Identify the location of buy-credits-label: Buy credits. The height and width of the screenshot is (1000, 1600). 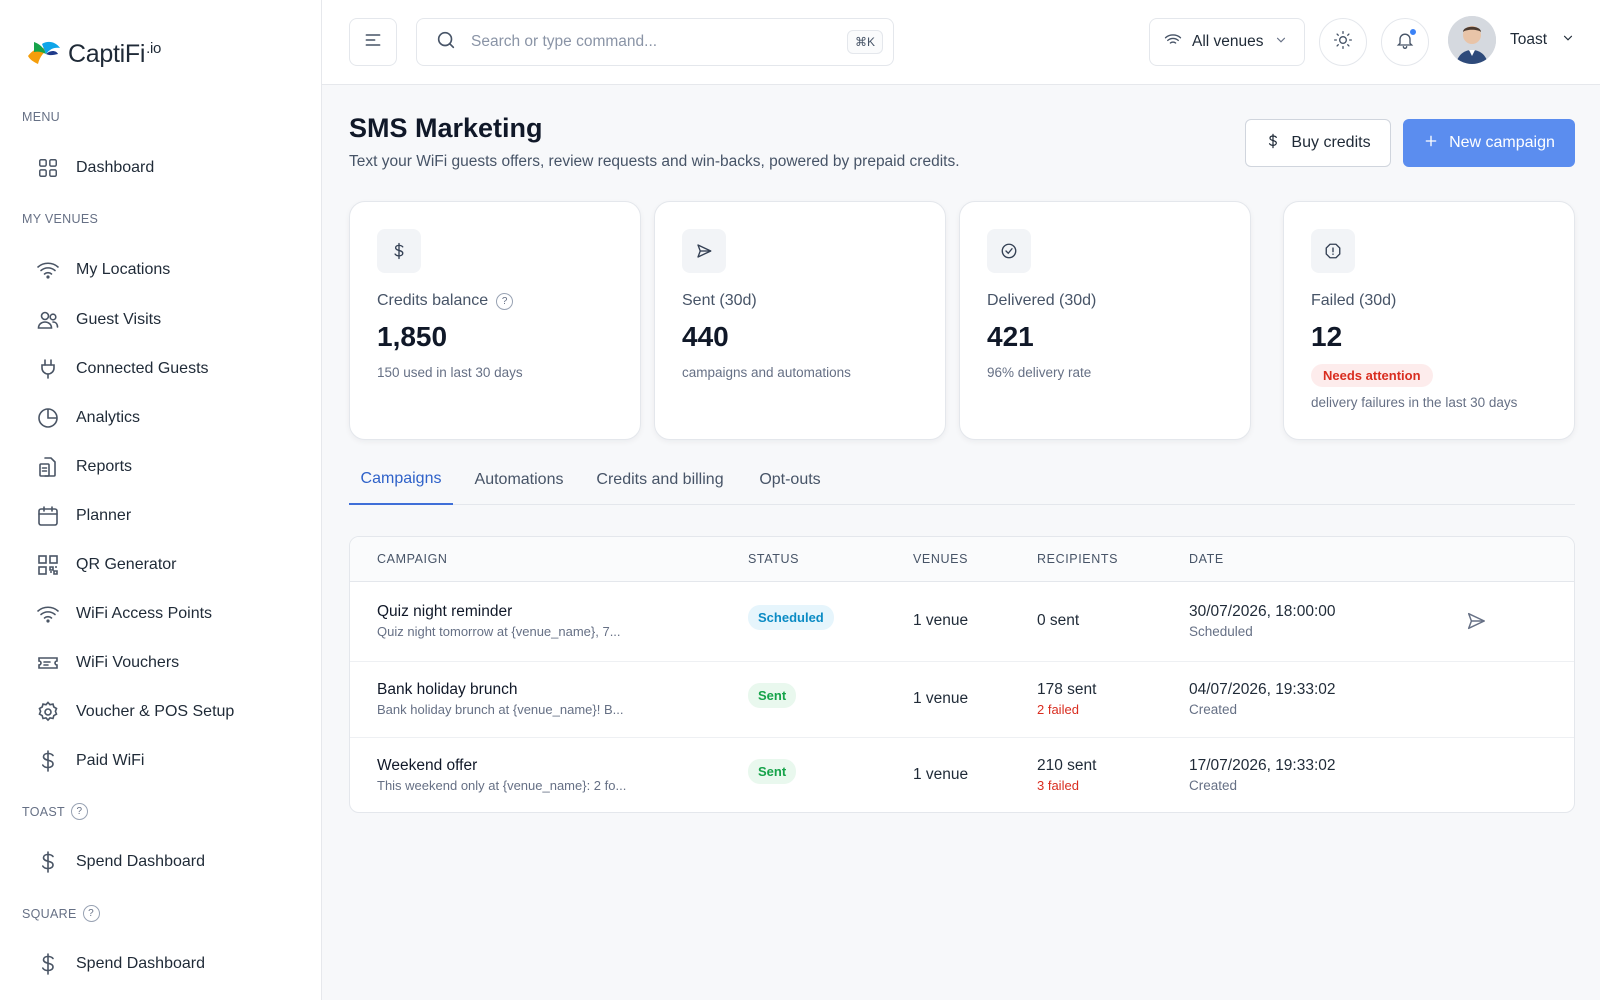
(1331, 142).